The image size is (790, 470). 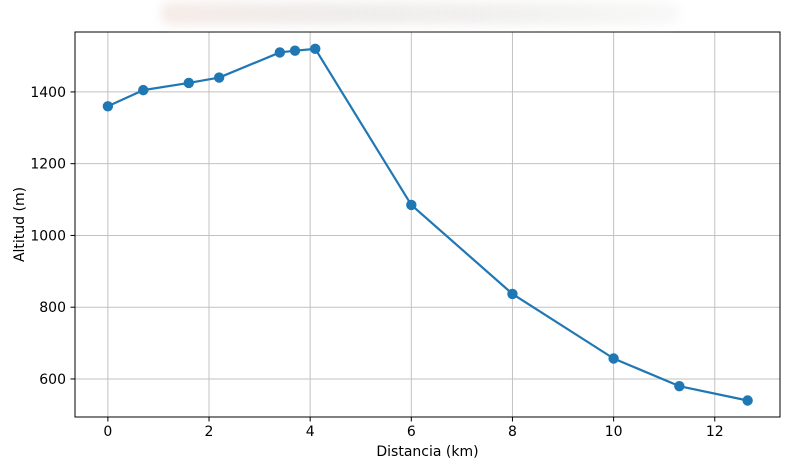 What do you see at coordinates (427, 452) in the screenshot?
I see `x-axis-label: Distancia (km)` at bounding box center [427, 452].